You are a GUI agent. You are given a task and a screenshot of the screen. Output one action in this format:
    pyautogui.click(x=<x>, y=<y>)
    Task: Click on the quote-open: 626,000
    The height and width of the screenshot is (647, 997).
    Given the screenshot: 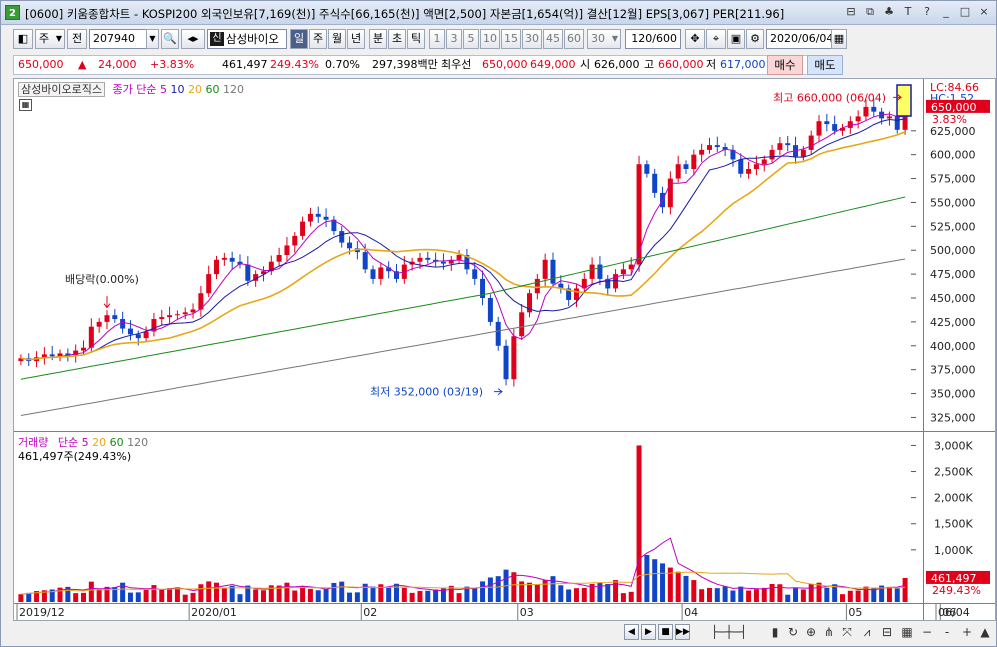 What is the action you would take?
    pyautogui.click(x=617, y=64)
    